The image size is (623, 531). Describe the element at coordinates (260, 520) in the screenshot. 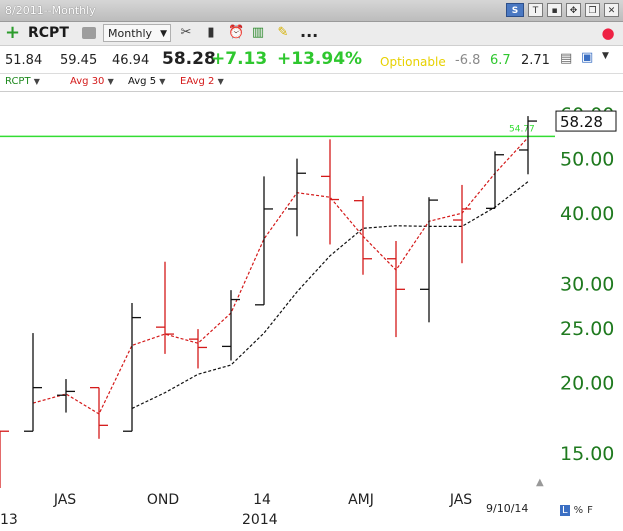

I see `x-year-label: 2014` at that location.